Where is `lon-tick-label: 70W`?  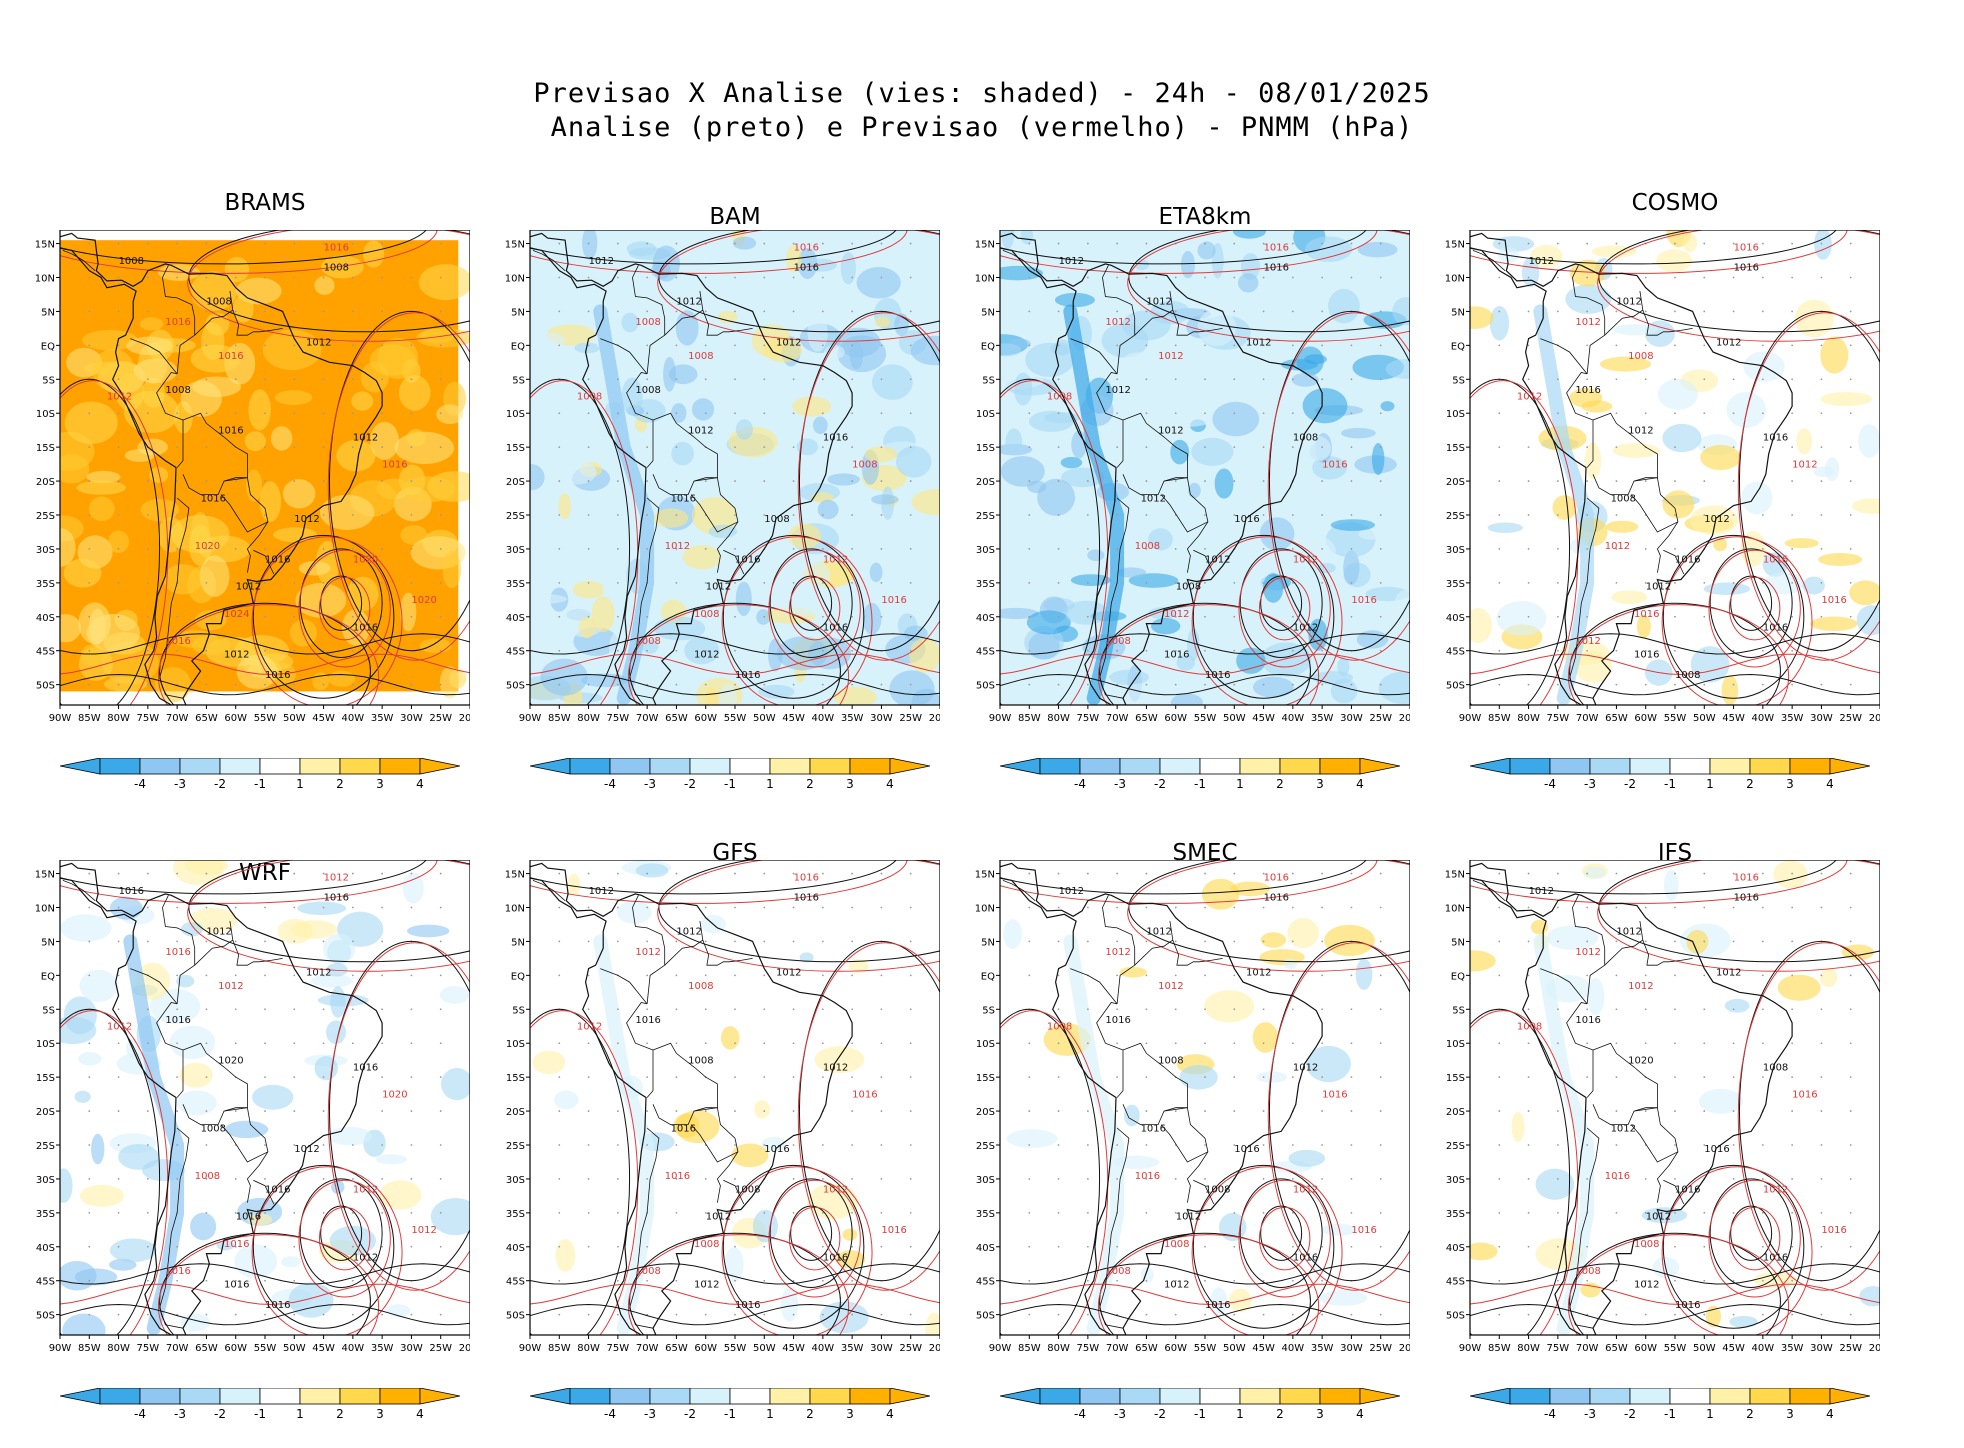 lon-tick-label: 70W is located at coordinates (177, 1348).